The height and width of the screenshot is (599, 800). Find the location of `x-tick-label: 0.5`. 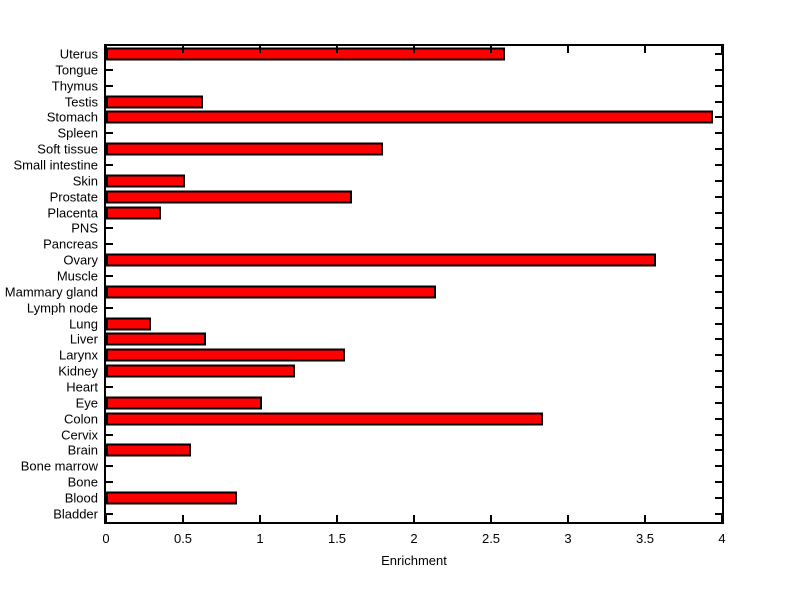

x-tick-label: 0.5 is located at coordinates (183, 538).